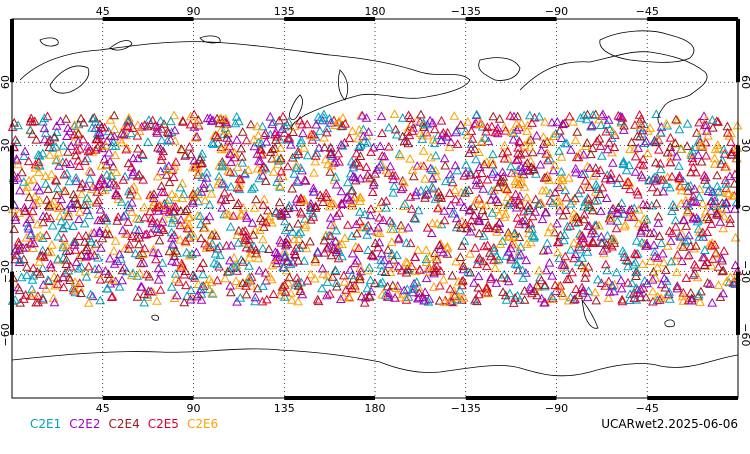 The width and height of the screenshot is (750, 454). What do you see at coordinates (556, 408) in the screenshot?
I see `lon-label-bottom: −90` at bounding box center [556, 408].